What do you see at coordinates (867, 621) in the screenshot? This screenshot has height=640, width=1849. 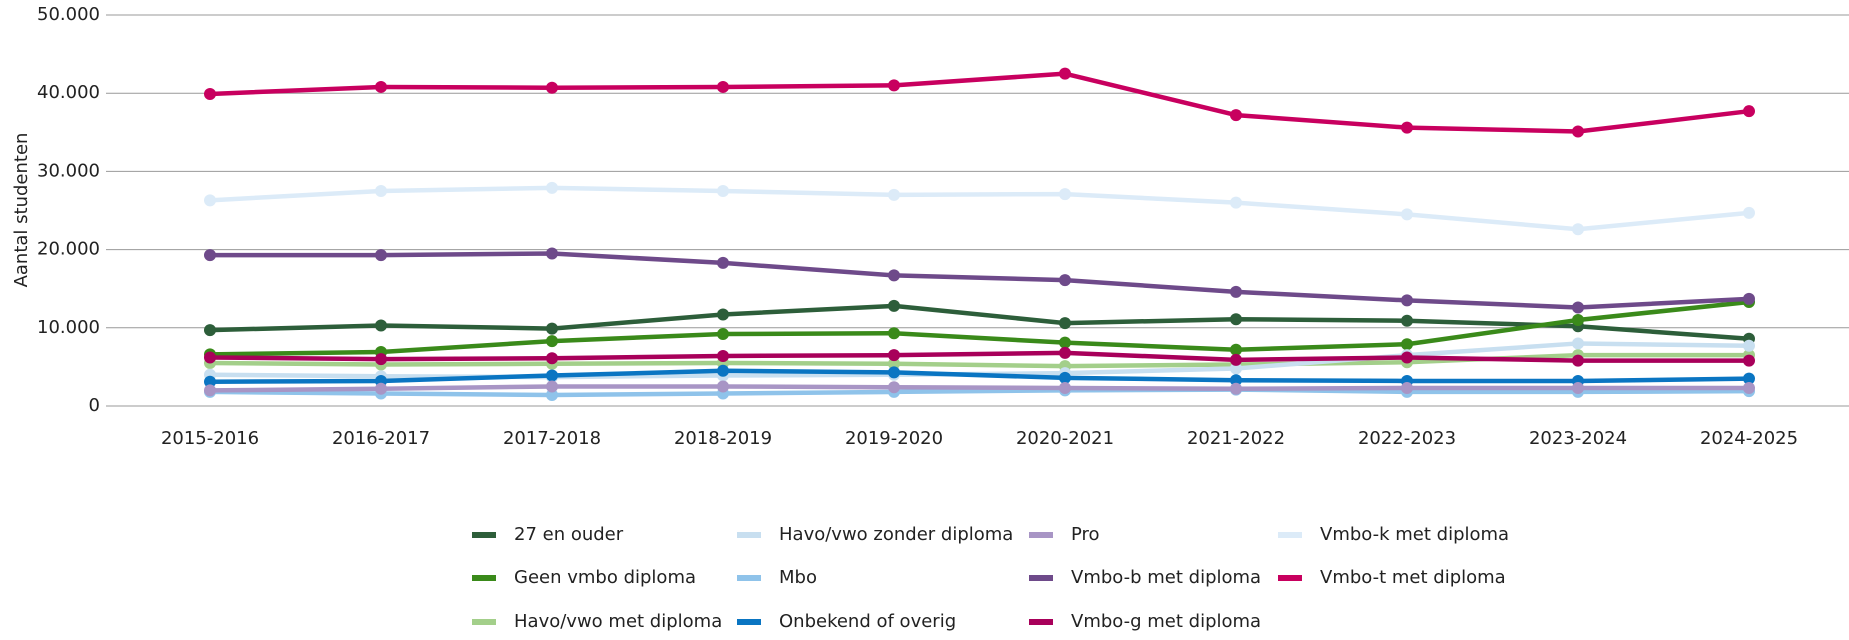 I see `legend-label: Onbekend of overig` at bounding box center [867, 621].